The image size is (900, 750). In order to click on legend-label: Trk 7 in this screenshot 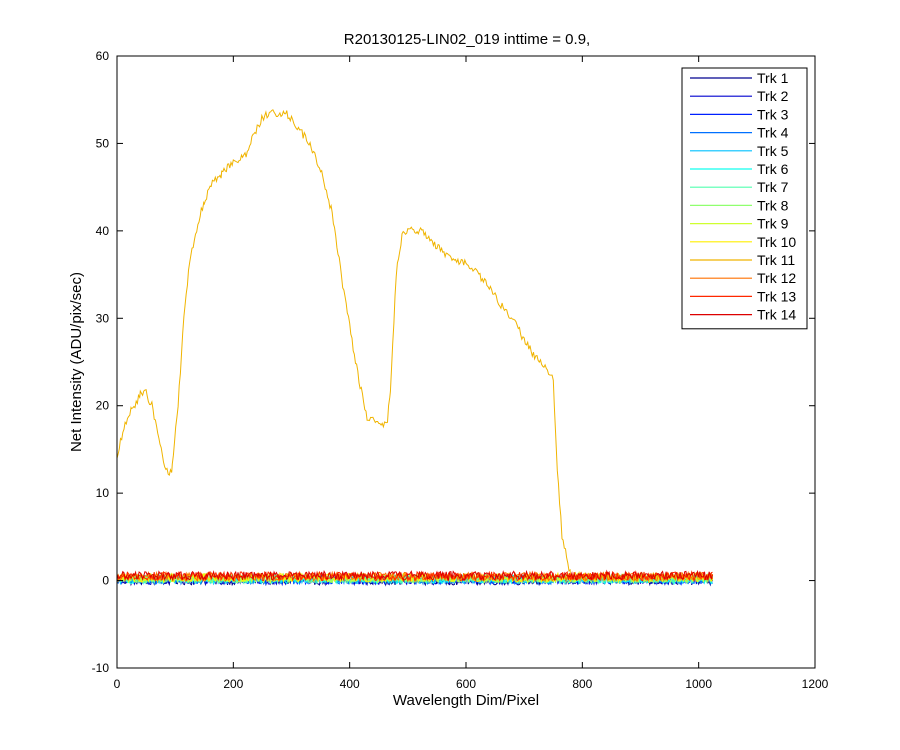, I will do `click(773, 187)`.